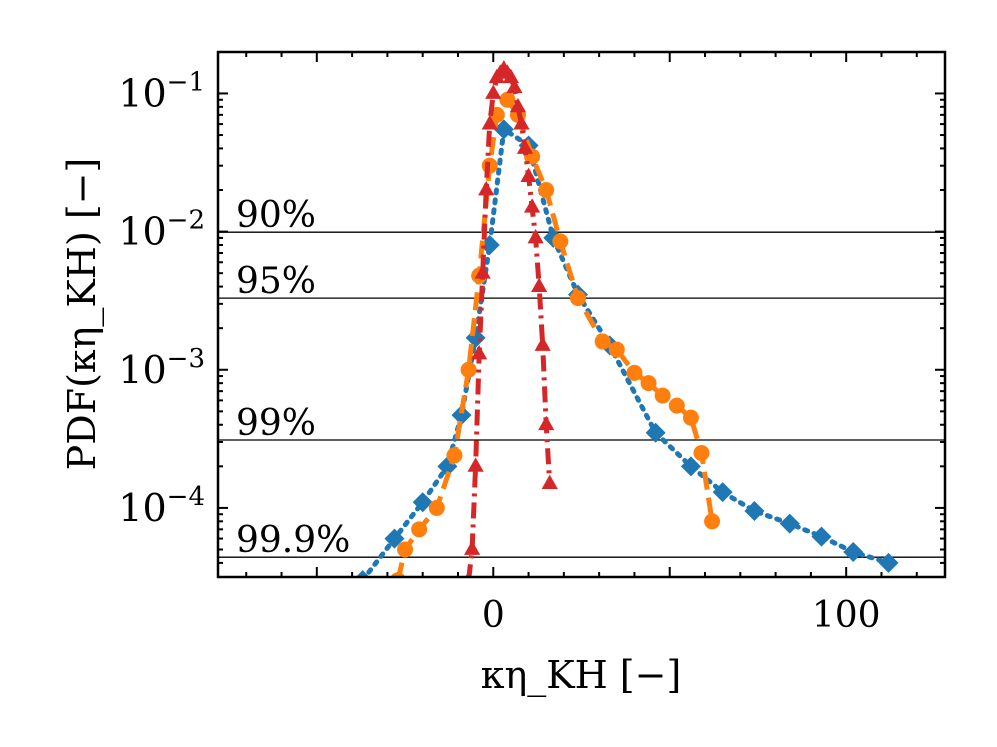 The width and height of the screenshot is (997, 747). I want to click on reference-label-1: 90%, so click(276, 215).